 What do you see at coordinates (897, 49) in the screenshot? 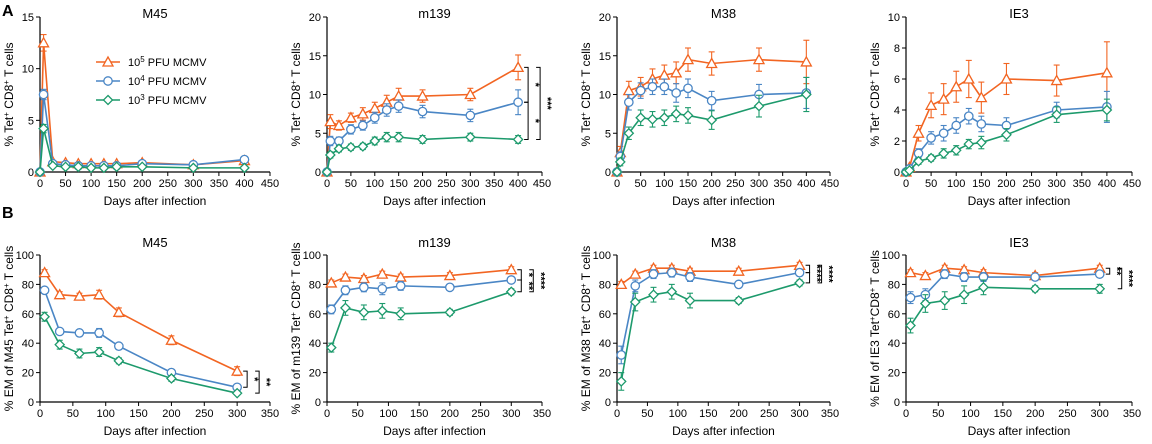
I see `y-tick-label: 8` at bounding box center [897, 49].